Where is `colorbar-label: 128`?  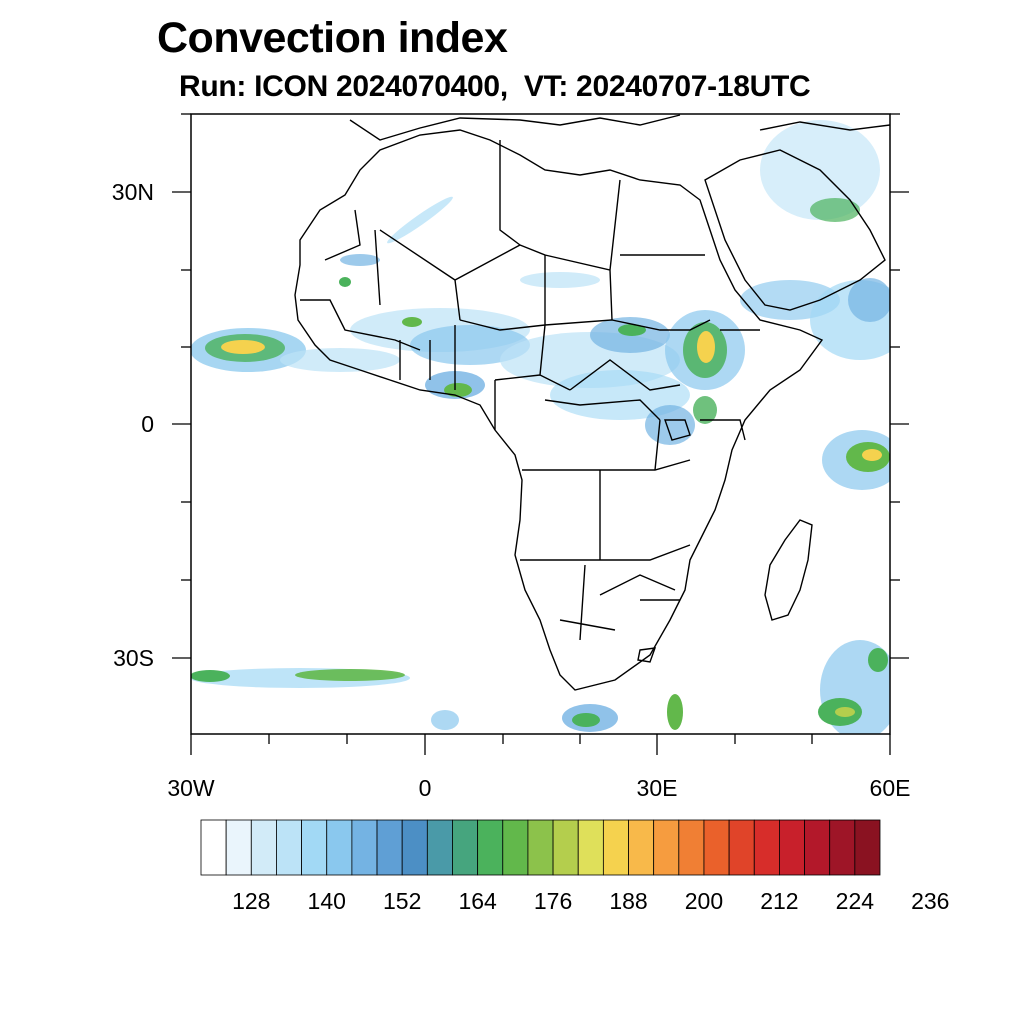
colorbar-label: 128 is located at coordinates (251, 901).